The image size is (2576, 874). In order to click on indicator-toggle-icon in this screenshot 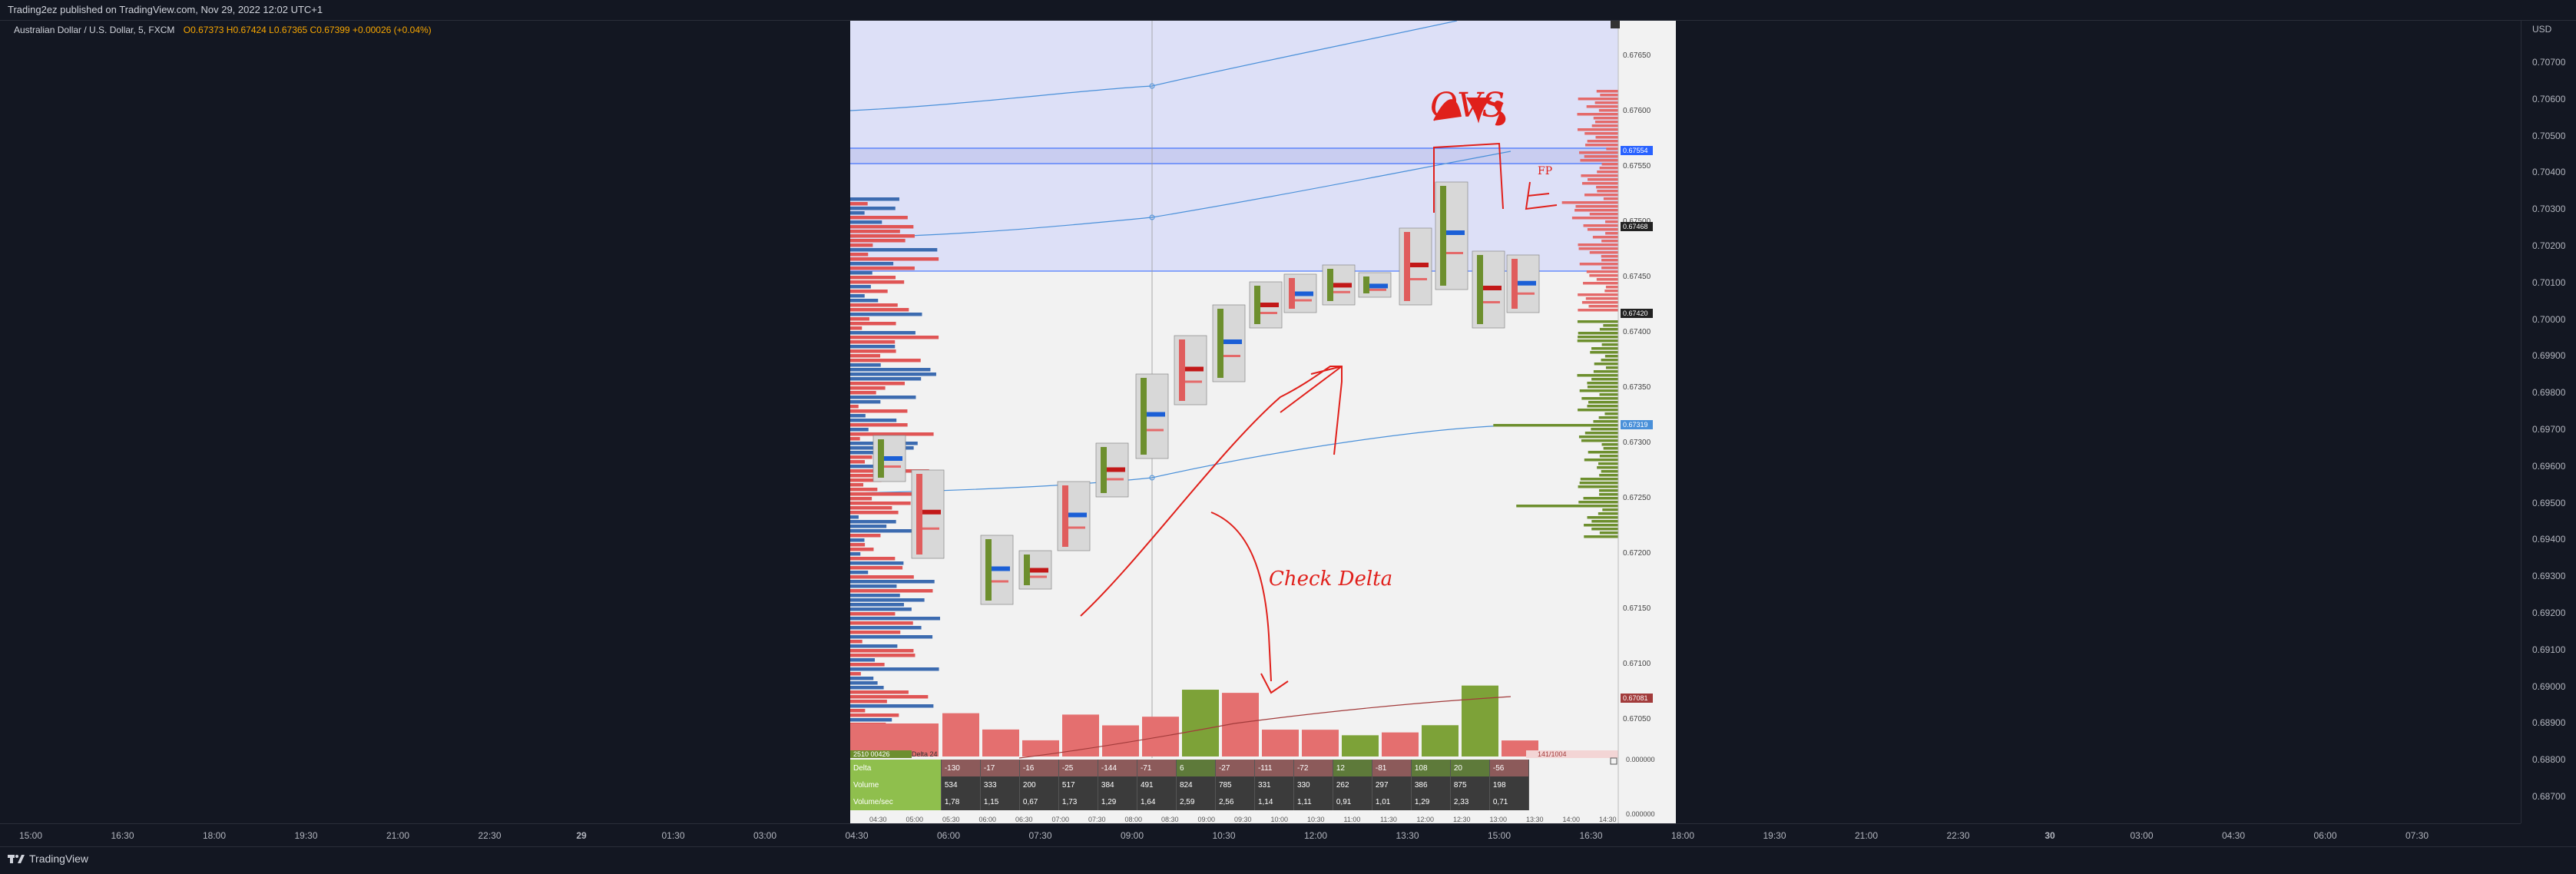, I will do `click(1614, 761)`.